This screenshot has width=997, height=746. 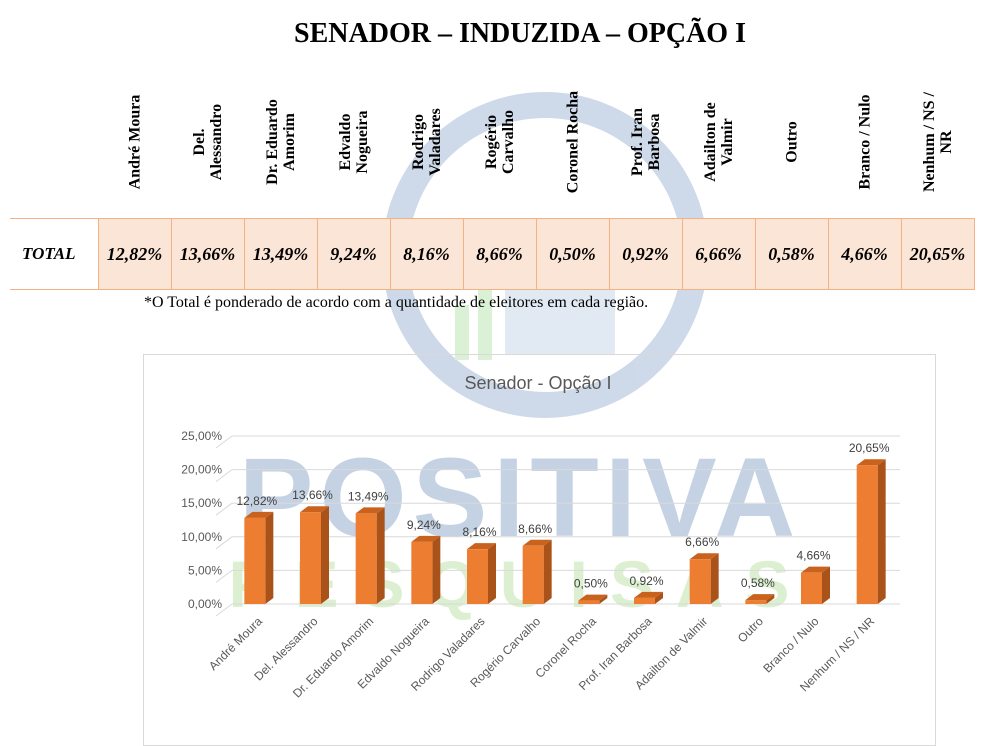 I want to click on x-tick-label: André Moura, so click(x=235, y=643).